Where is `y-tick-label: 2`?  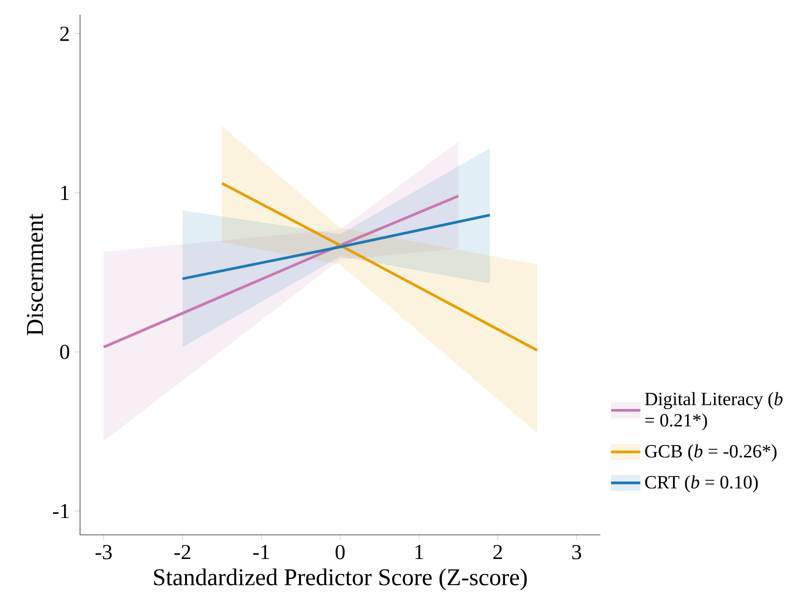 y-tick-label: 2 is located at coordinates (64, 33).